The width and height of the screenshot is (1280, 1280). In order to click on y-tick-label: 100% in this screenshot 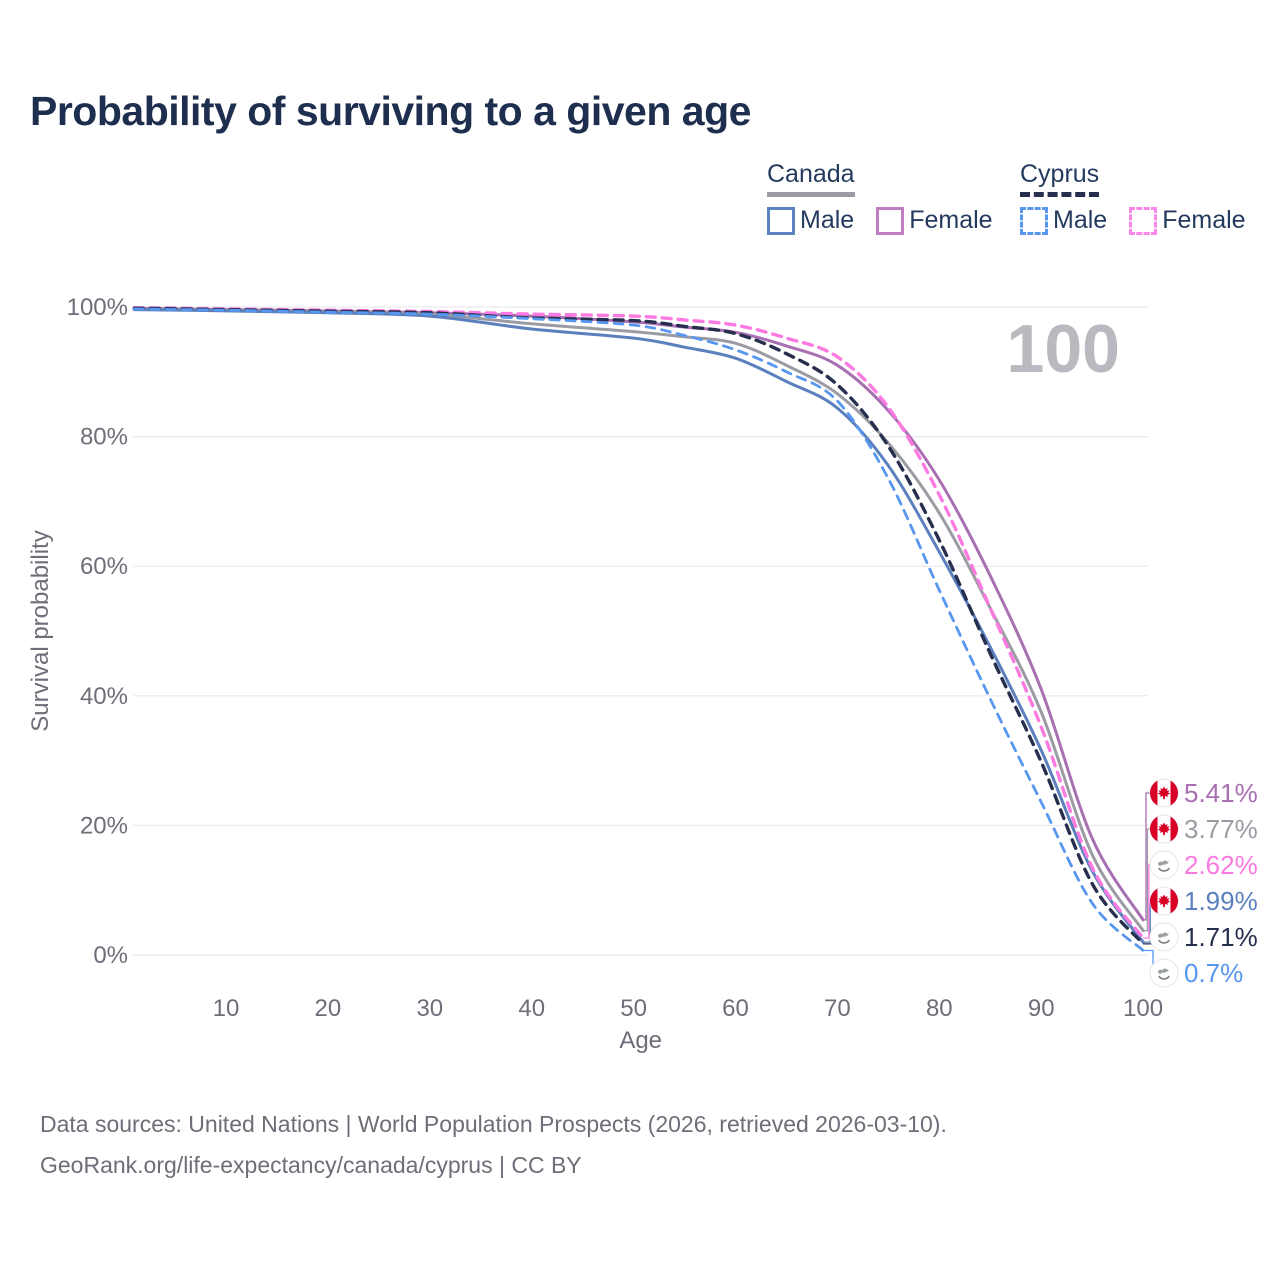, I will do `click(97, 307)`.